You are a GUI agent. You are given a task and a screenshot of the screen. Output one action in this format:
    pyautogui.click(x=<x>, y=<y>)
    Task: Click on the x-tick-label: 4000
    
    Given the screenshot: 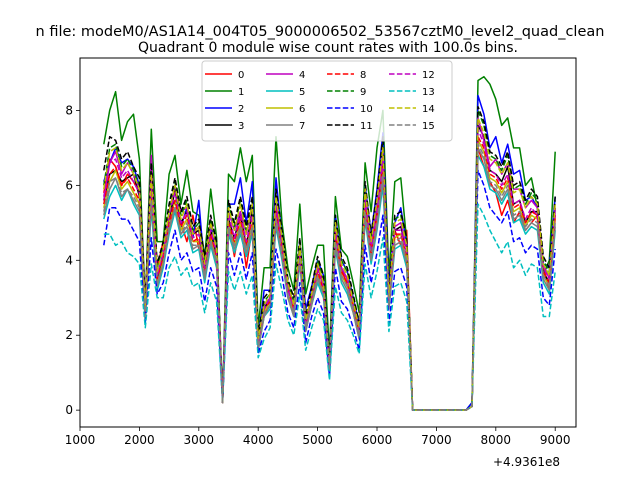 What is the action you would take?
    pyautogui.click(x=258, y=440)
    